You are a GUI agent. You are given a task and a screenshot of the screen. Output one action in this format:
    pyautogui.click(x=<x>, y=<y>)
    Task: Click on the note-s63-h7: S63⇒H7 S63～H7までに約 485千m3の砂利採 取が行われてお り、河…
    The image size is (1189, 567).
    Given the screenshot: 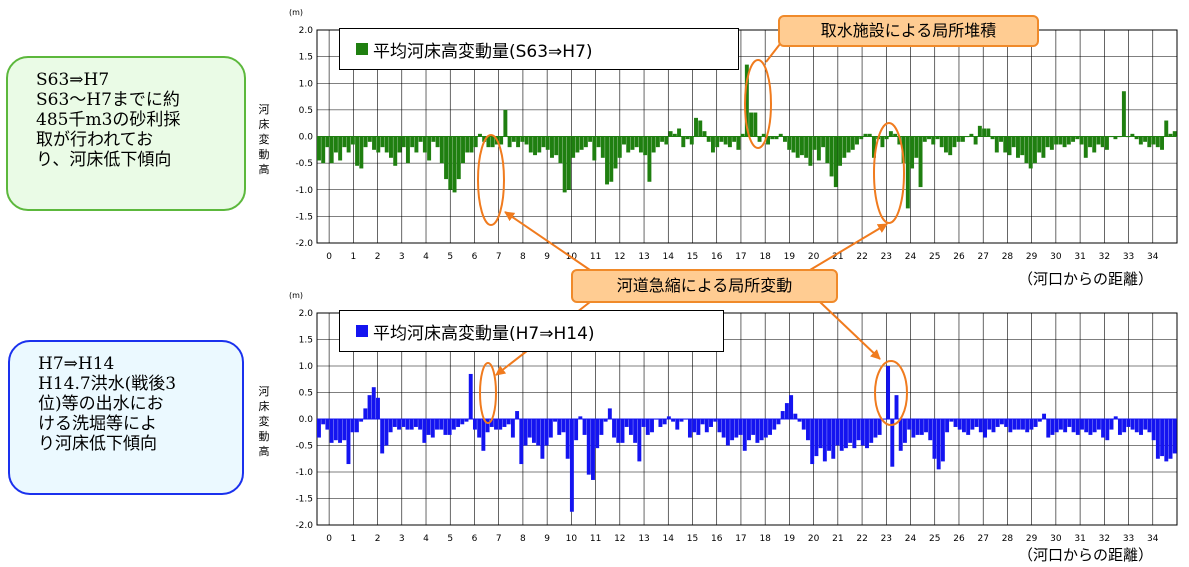 What is the action you would take?
    pyautogui.click(x=126, y=133)
    